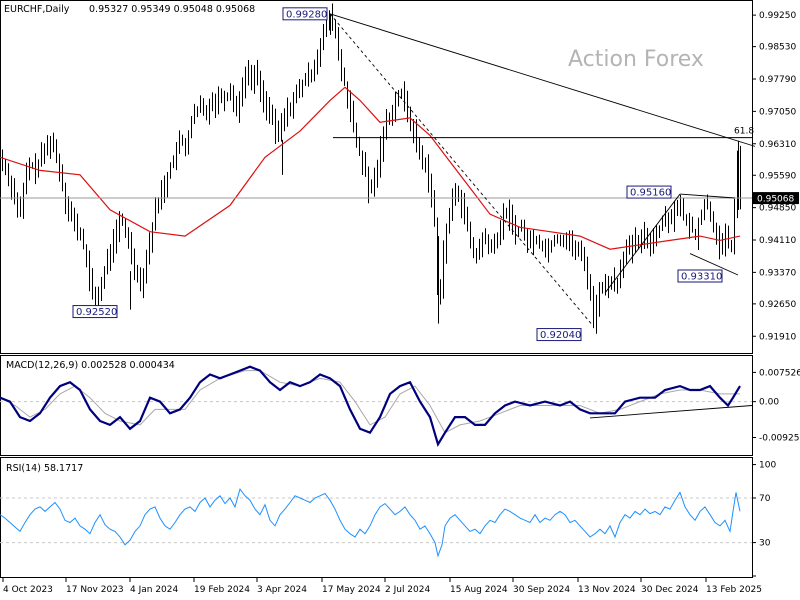 The width and height of the screenshot is (800, 600). I want to click on price-label: 0.95160, so click(650, 193).